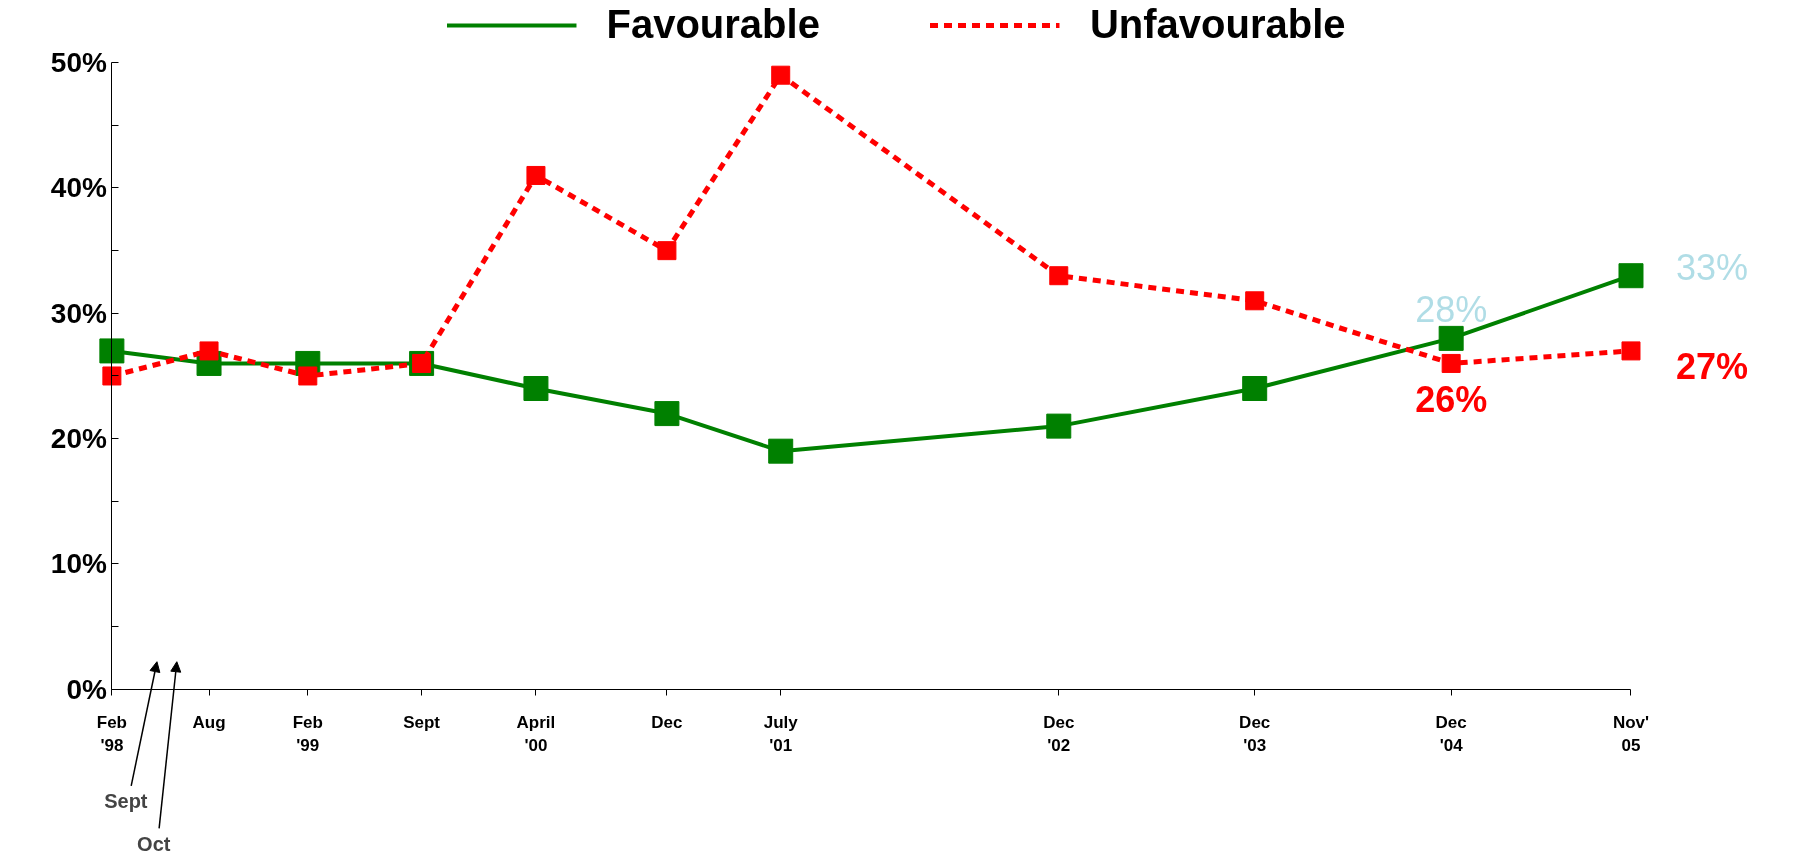 The width and height of the screenshot is (1802, 863). What do you see at coordinates (1451, 310) in the screenshot?
I see `data-label: 28%` at bounding box center [1451, 310].